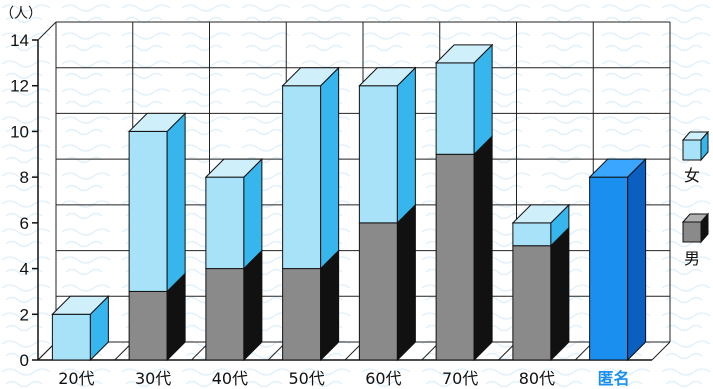 Image resolution: width=713 pixels, height=389 pixels. What do you see at coordinates (378, 291) in the screenshot?
I see `bar-male-4-front` at bounding box center [378, 291].